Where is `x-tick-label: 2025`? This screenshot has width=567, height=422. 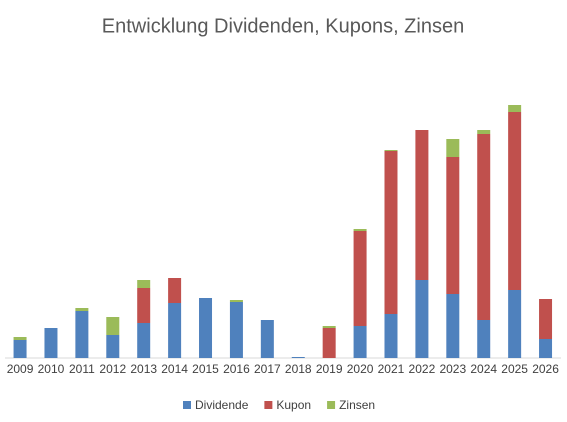
x-tick-label: 2025 is located at coordinates (514, 369).